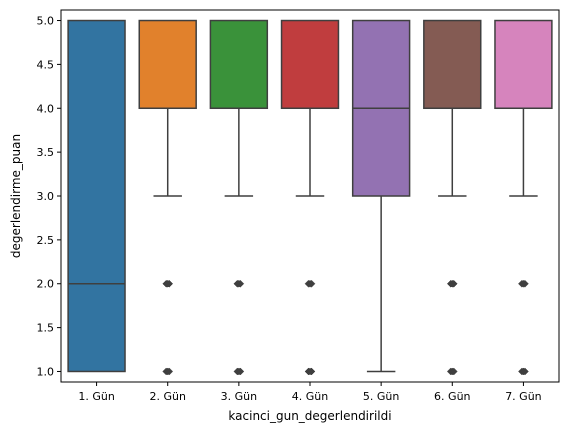  What do you see at coordinates (16, 196) in the screenshot?
I see `y-axis-label: degerlendirme_puan` at bounding box center [16, 196].